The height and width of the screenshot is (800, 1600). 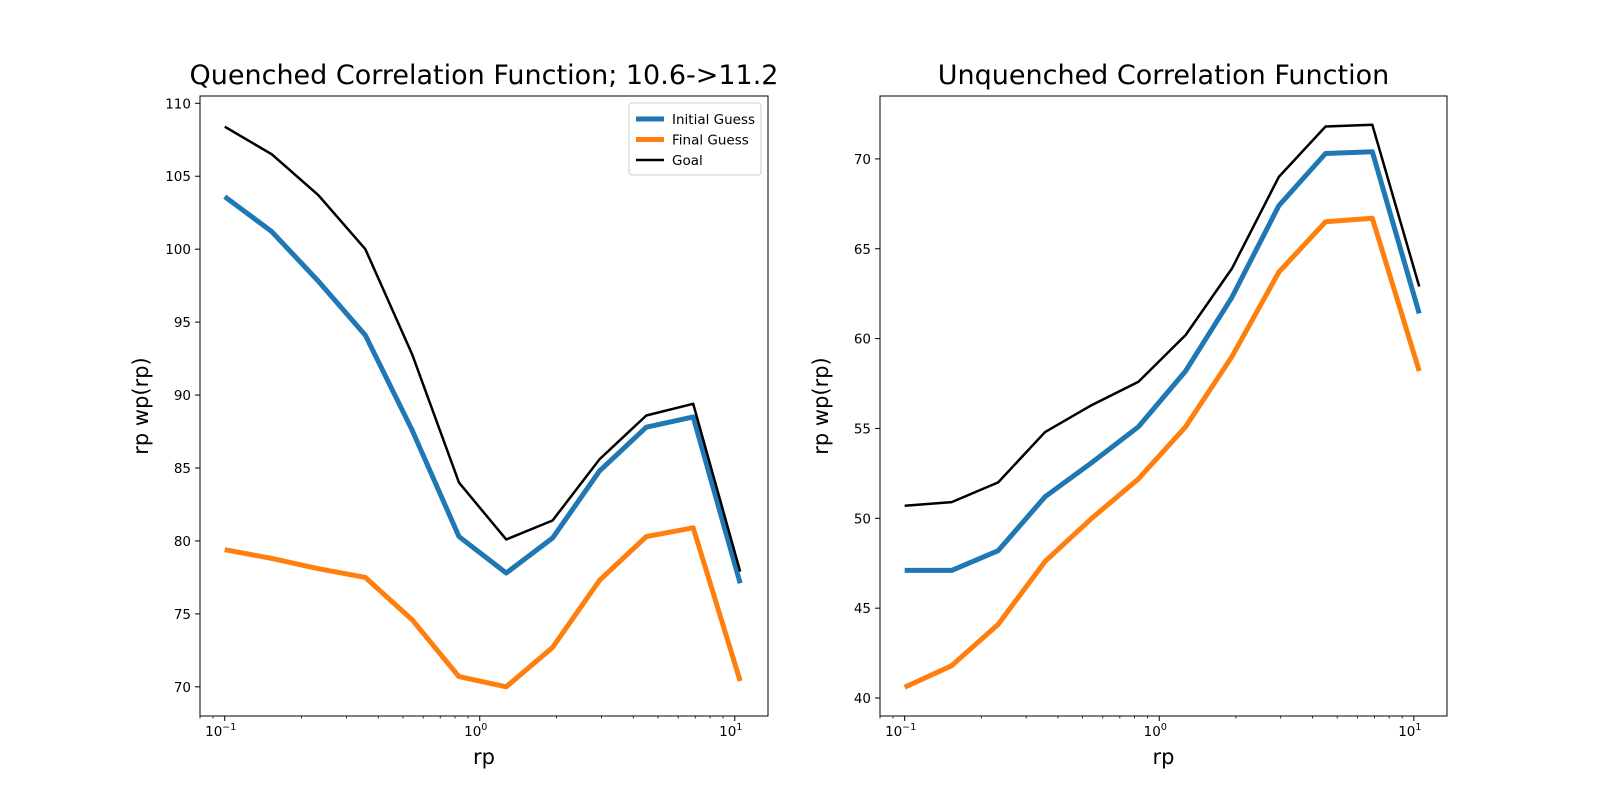 I want to click on y-tick-label: 110, so click(x=178, y=104).